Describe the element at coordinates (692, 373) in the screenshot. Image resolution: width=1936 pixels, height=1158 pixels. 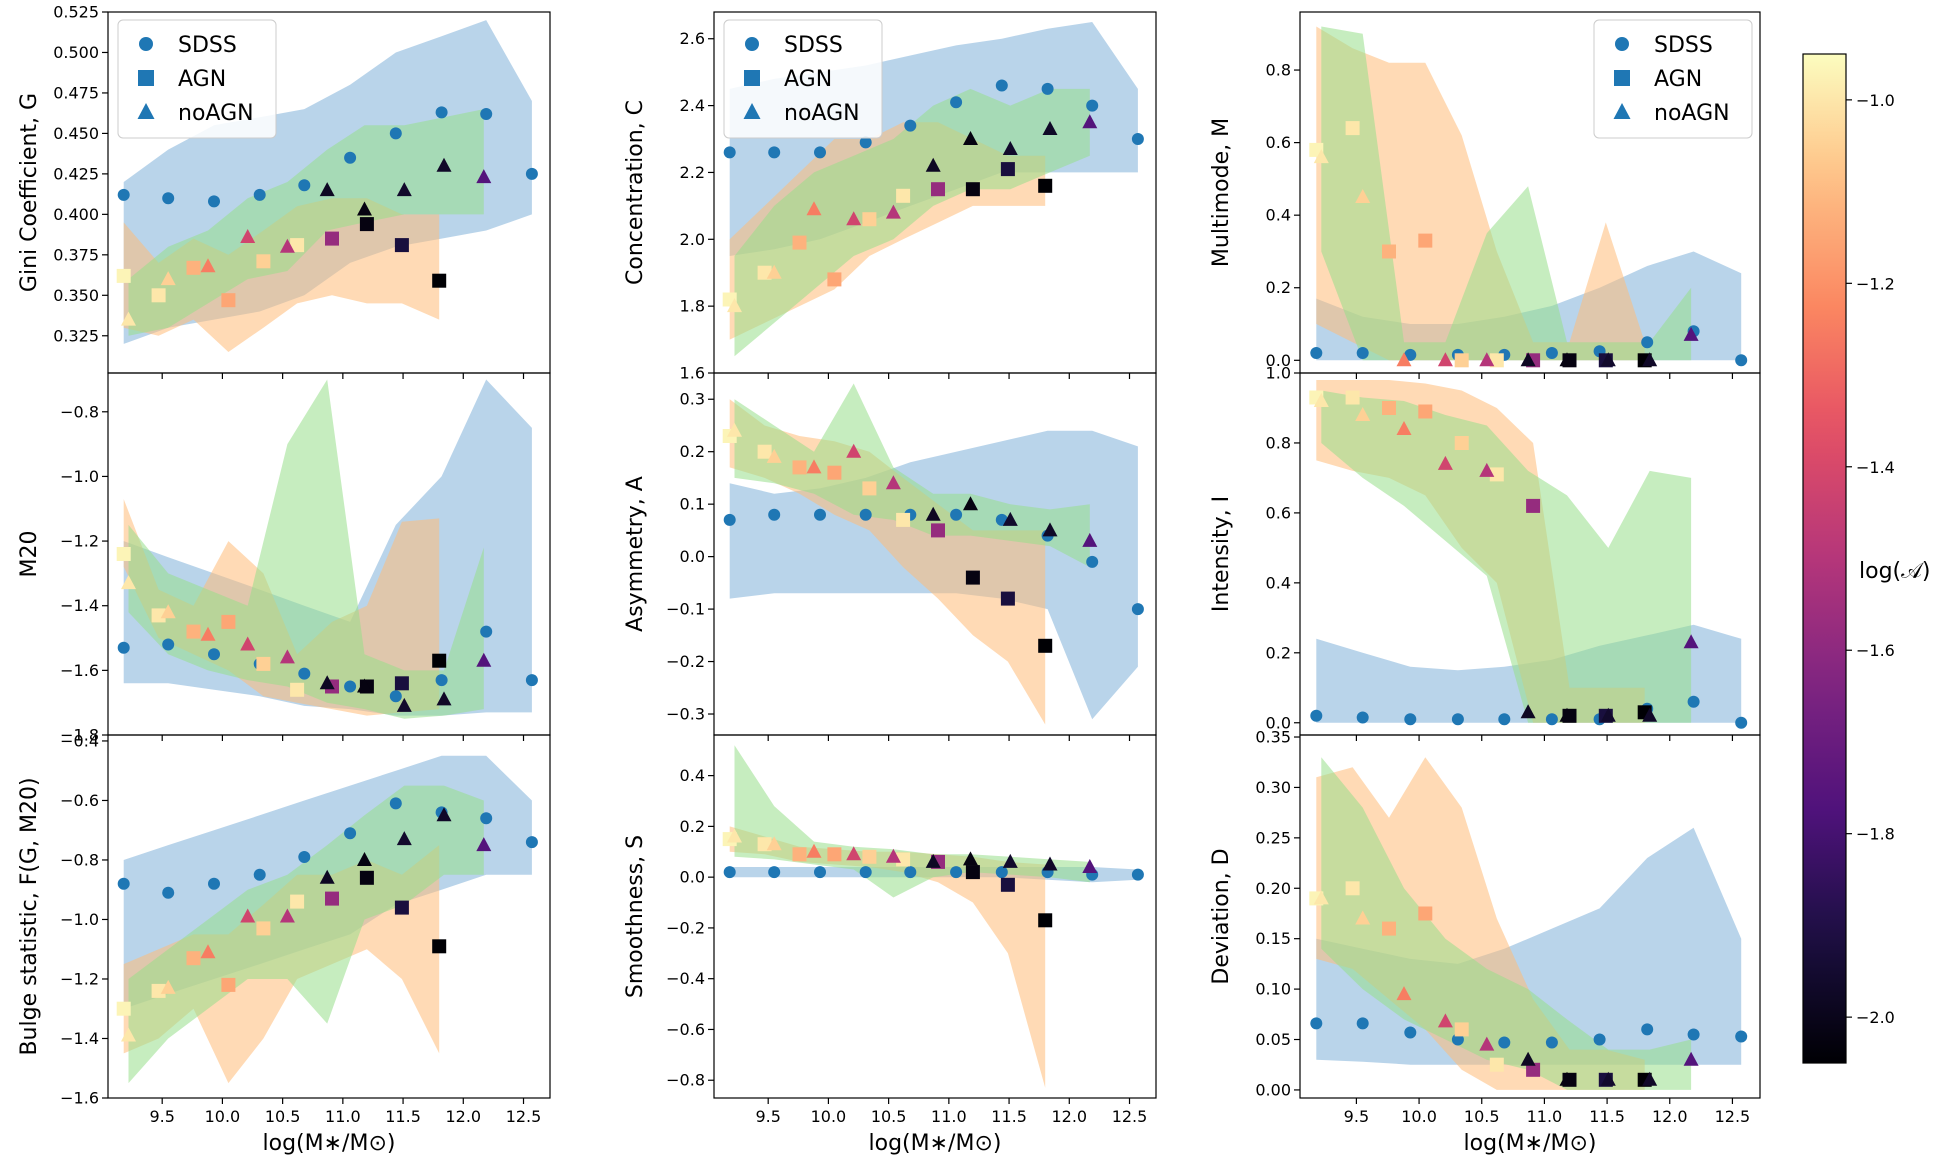
I see `y-tick-label: 1.6` at that location.